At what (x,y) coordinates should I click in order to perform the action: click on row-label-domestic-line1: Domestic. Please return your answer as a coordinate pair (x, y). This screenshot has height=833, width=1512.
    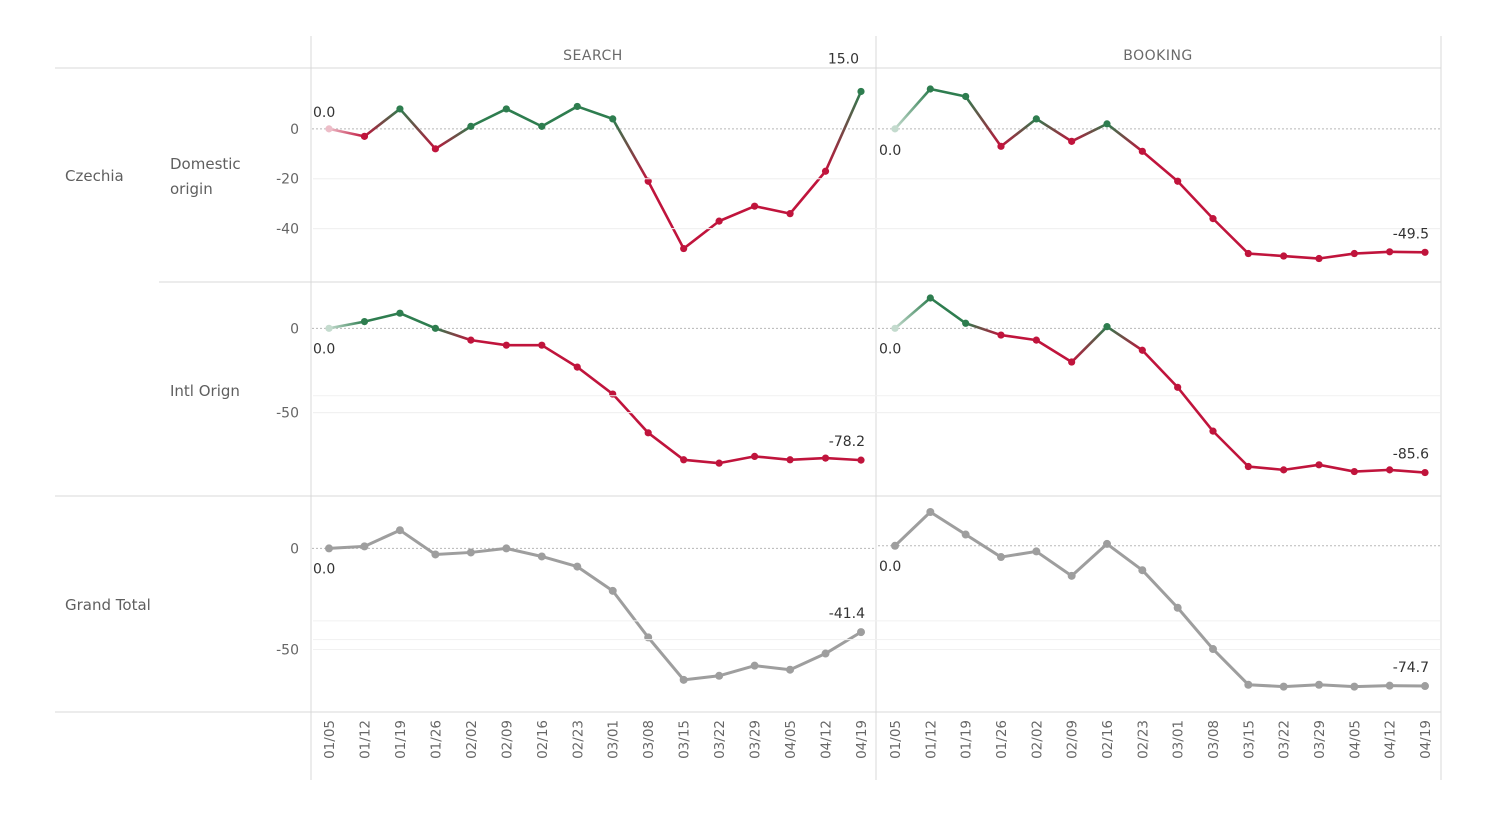
    Looking at the image, I should click on (205, 164).